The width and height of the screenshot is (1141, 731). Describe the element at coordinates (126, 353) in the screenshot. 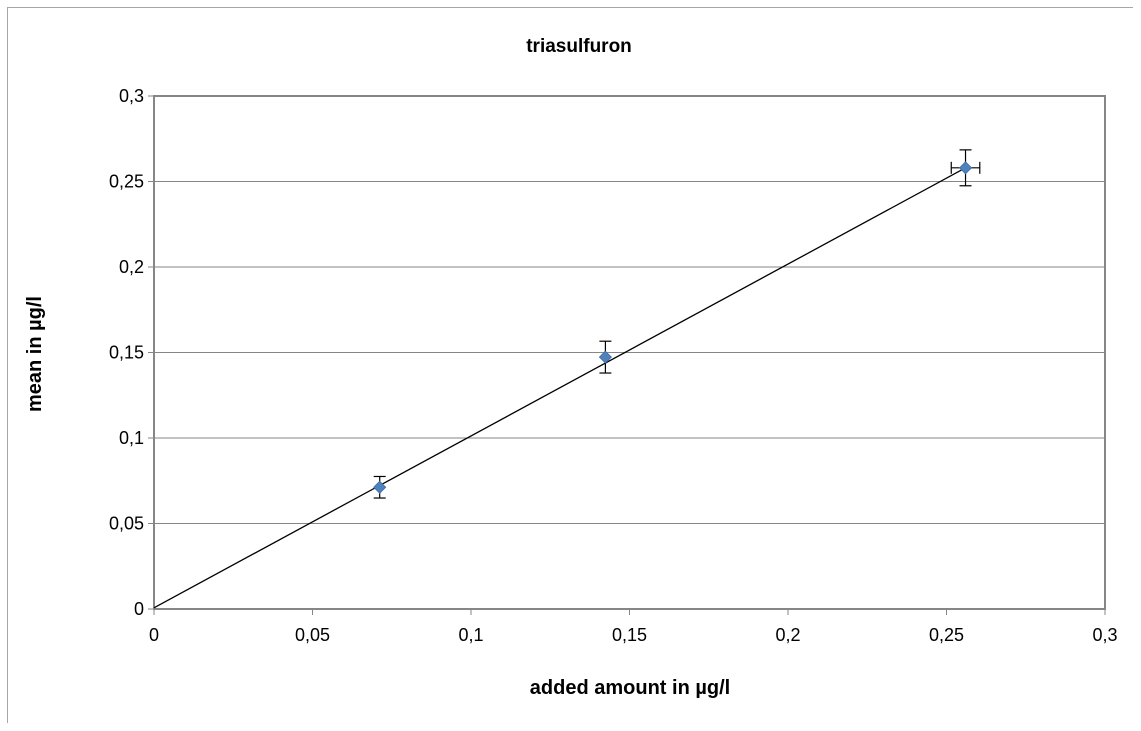

I see `y-tick-label: 0,15` at that location.